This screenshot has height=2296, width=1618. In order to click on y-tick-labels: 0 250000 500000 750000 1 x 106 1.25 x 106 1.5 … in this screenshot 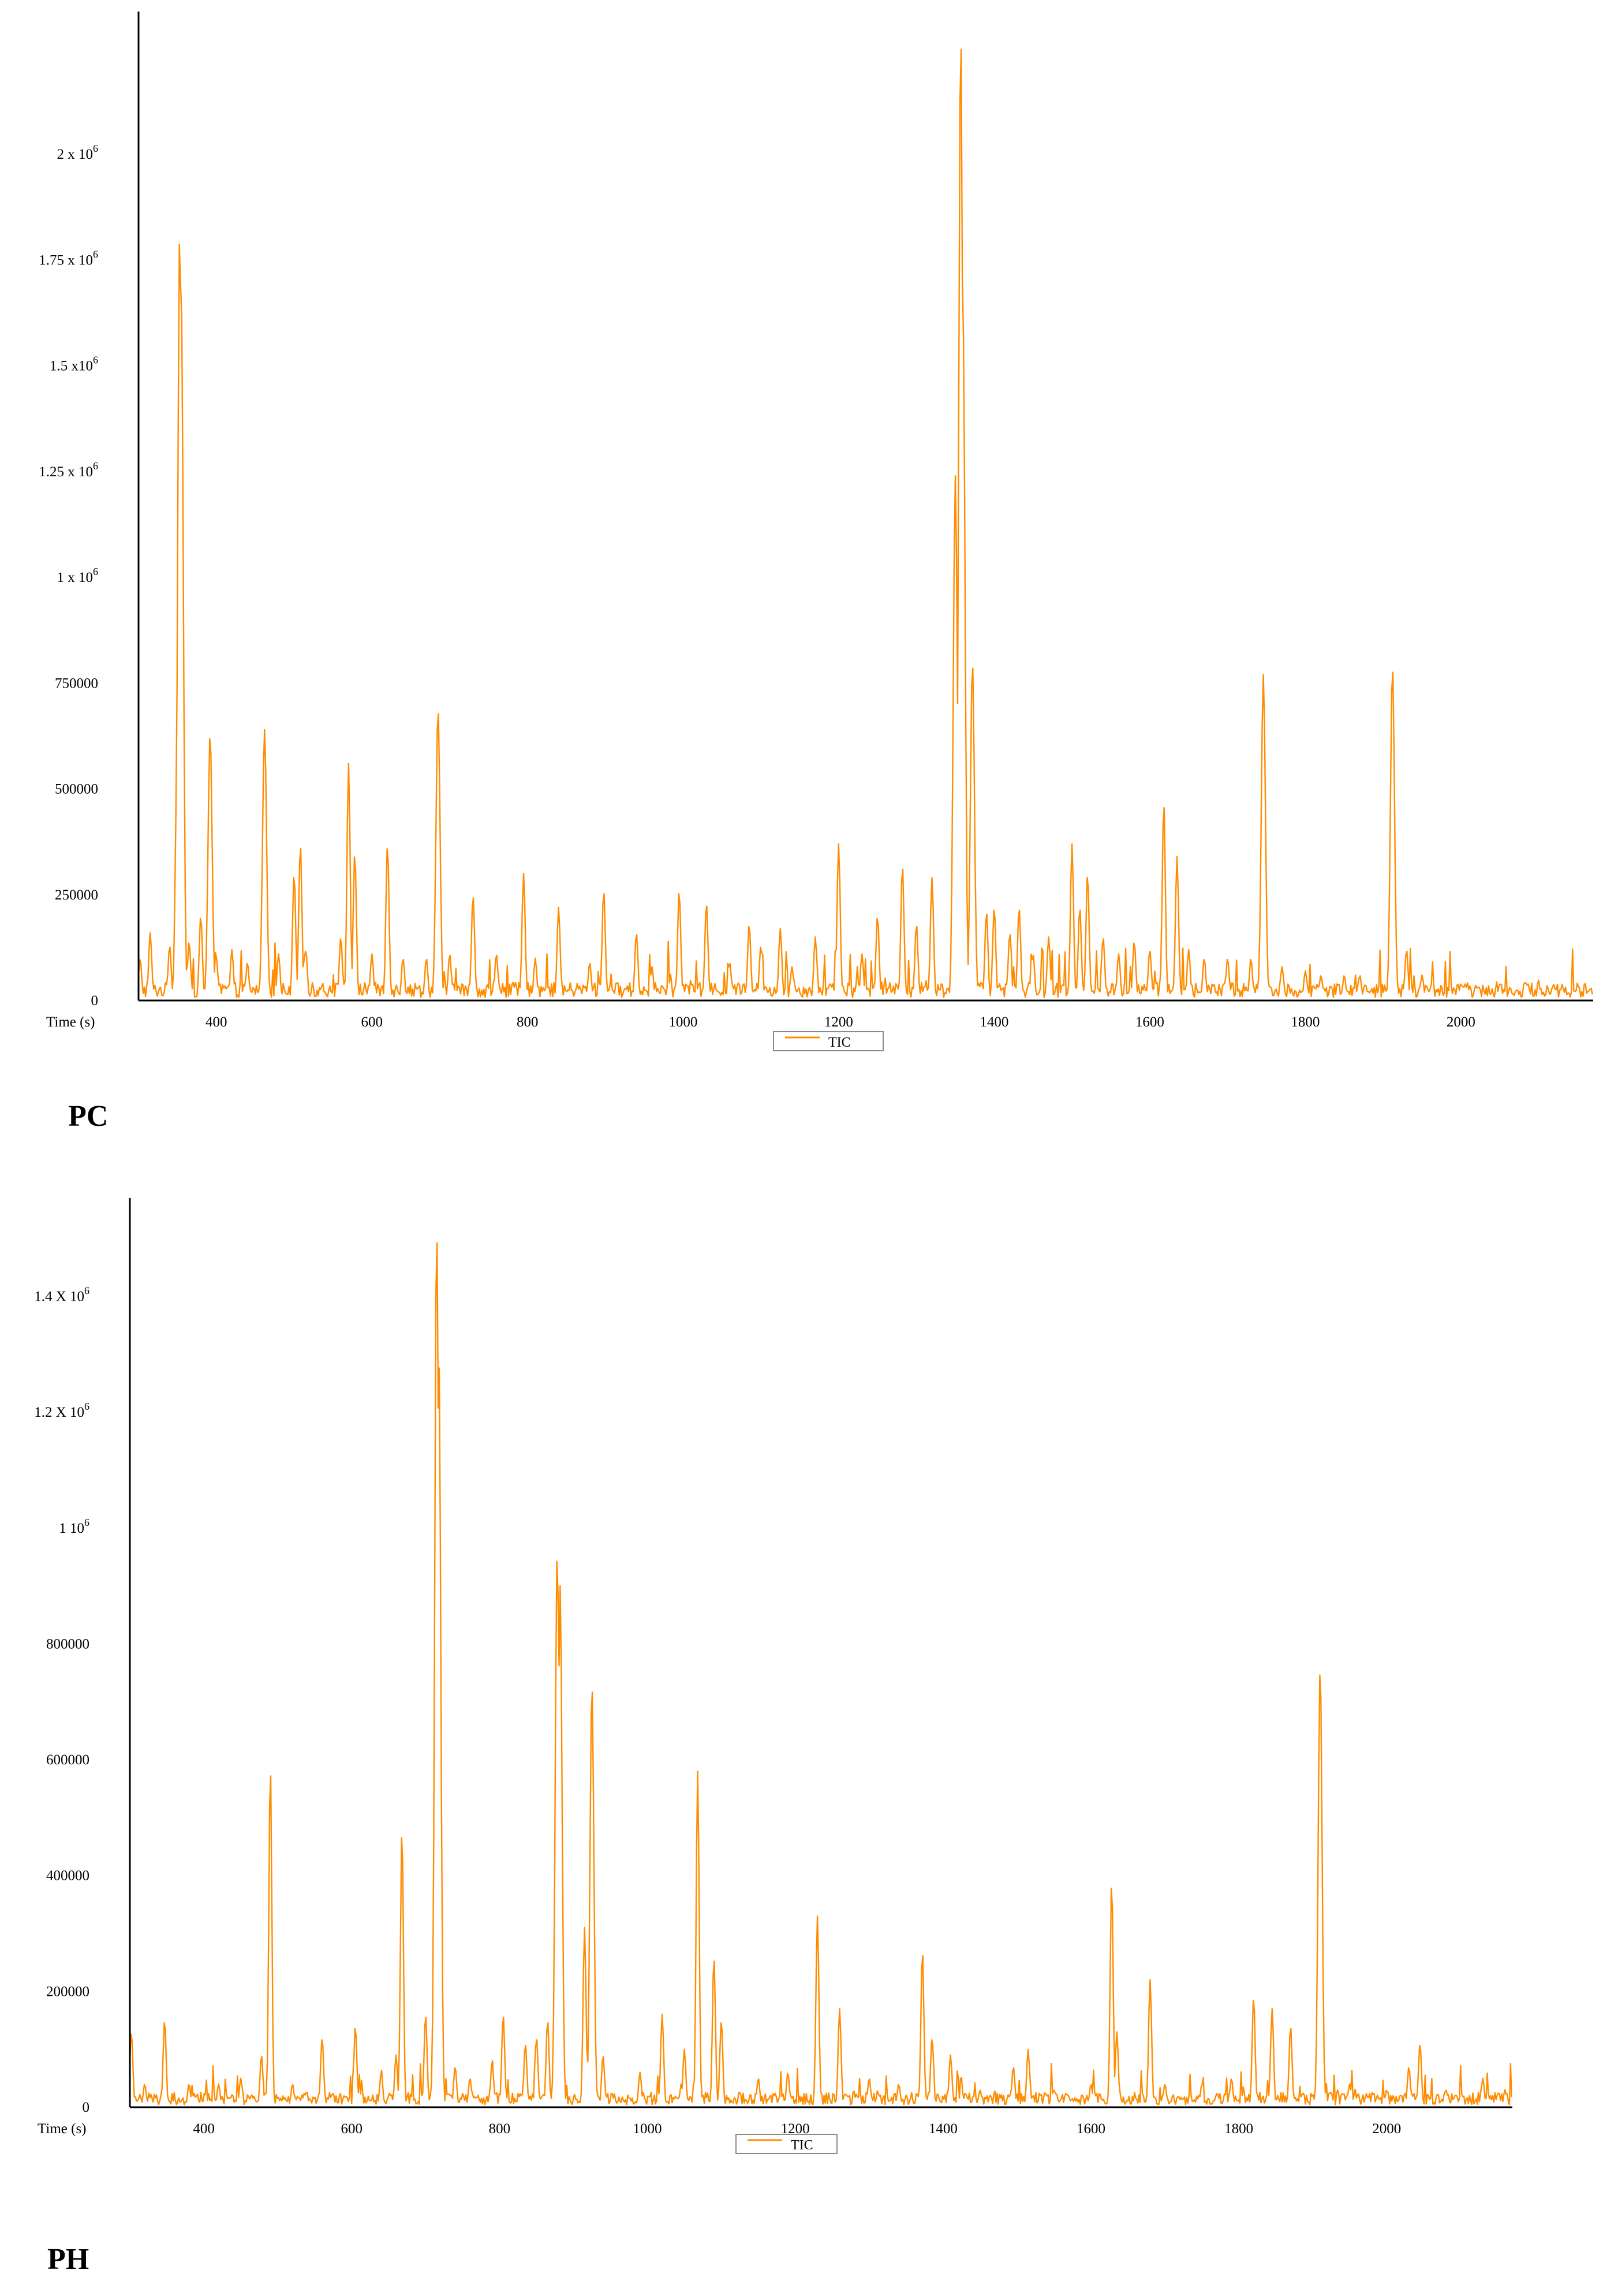, I will do `click(68, 576)`.